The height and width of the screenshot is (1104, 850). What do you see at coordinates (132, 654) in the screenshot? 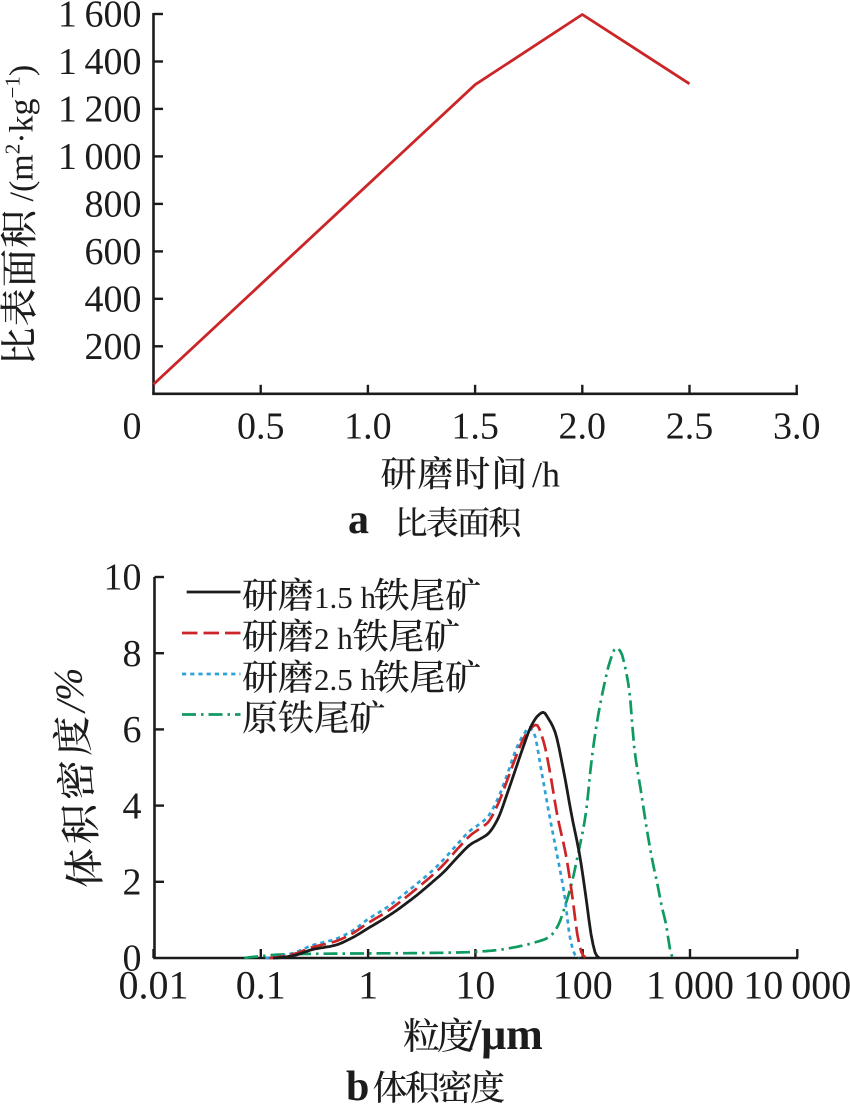
I see `svg-text: 8` at bounding box center [132, 654].